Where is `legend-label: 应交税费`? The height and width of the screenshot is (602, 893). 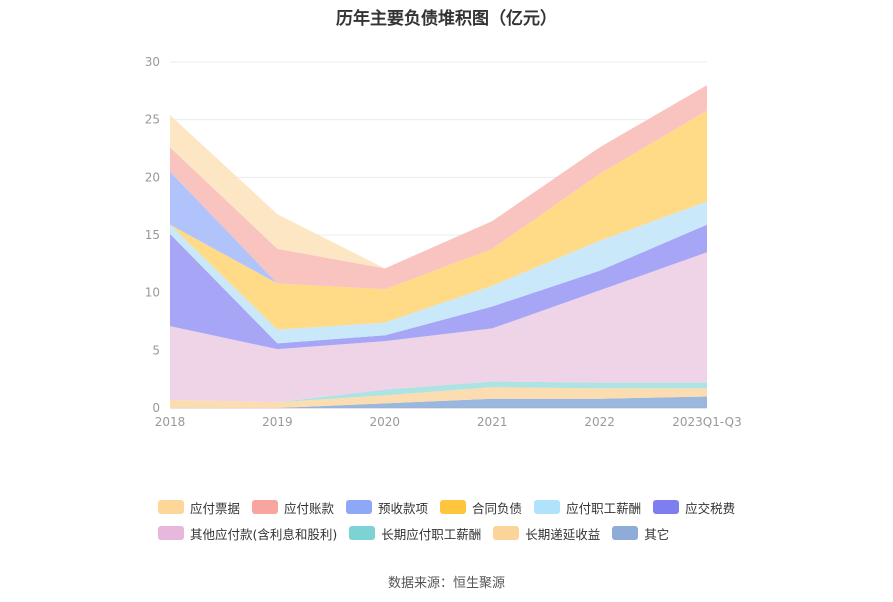
legend-label: 应交税费 is located at coordinates (710, 508).